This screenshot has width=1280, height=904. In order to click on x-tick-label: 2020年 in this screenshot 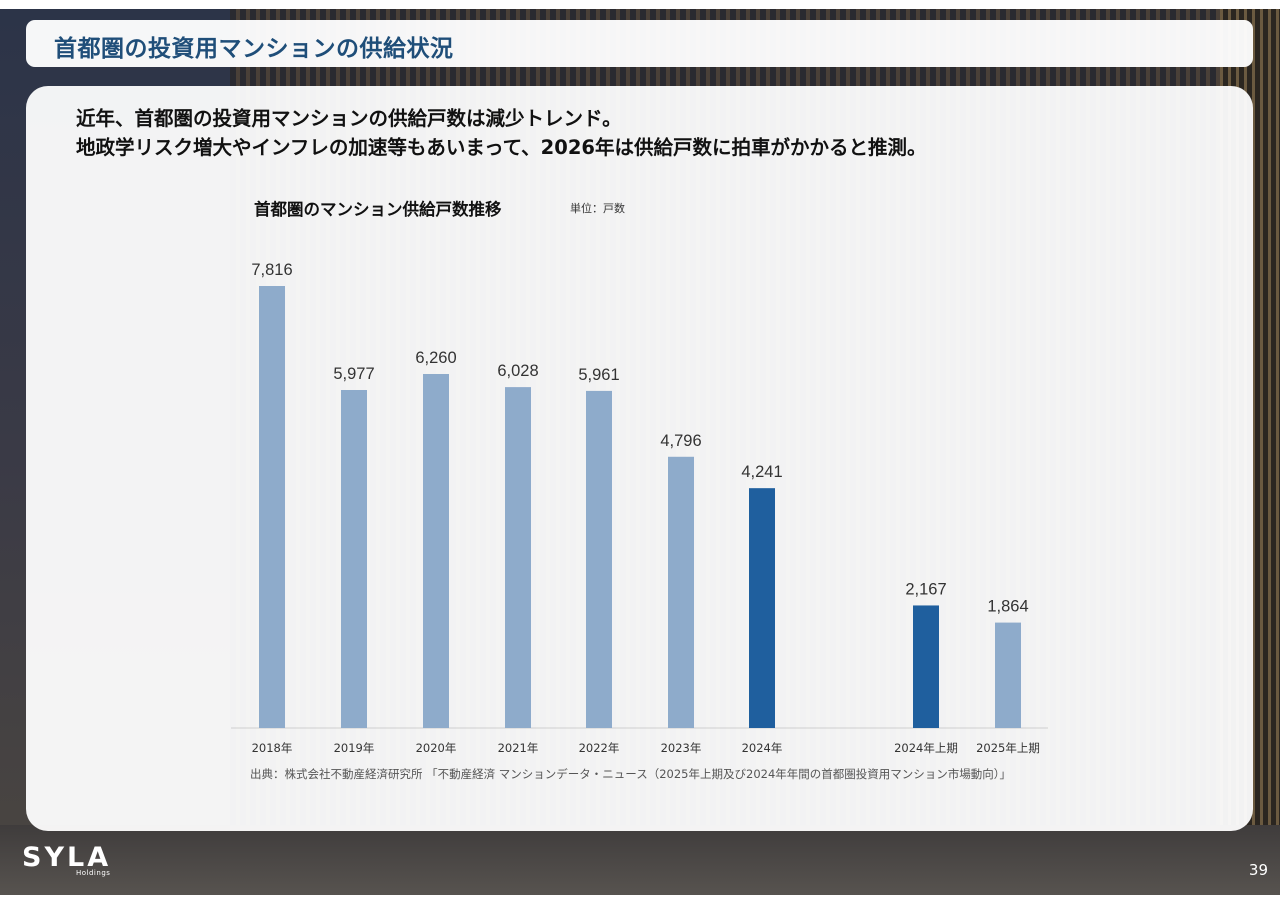, I will do `click(436, 748)`.